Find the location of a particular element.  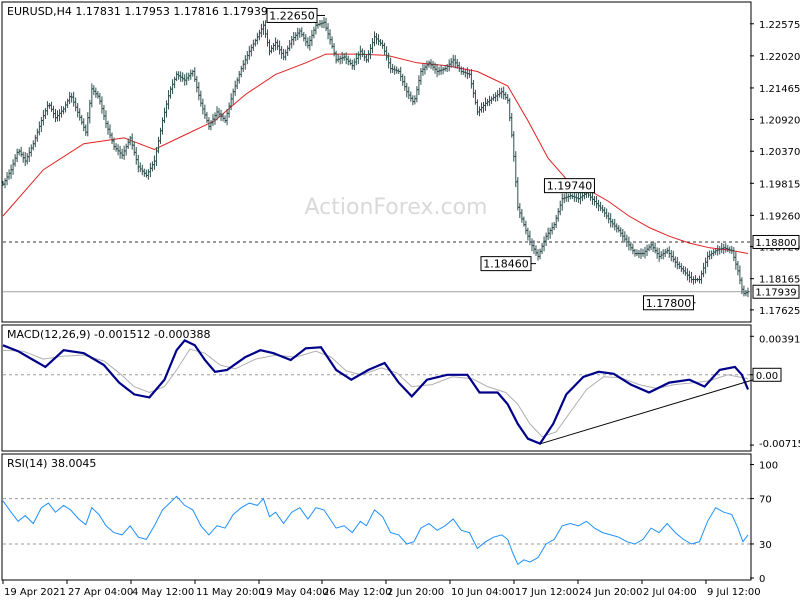

price-y-tick-label: 1.22020 is located at coordinates (779, 57).